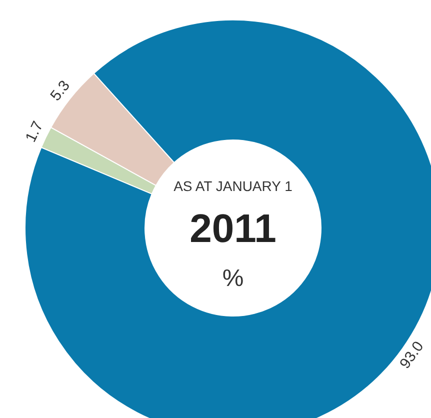  What do you see at coordinates (233, 229) in the screenshot?
I see `text: 2011` at bounding box center [233, 229].